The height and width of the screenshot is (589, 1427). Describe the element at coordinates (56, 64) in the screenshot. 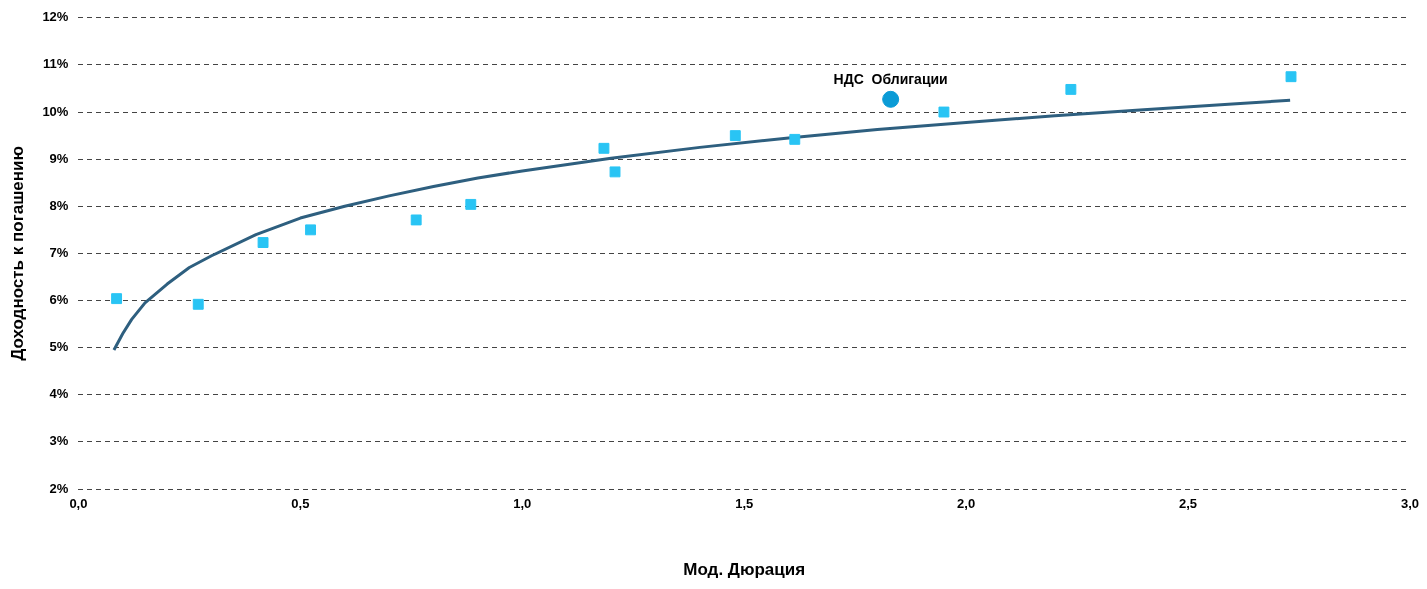

I see `y-tick-label: 11%` at that location.